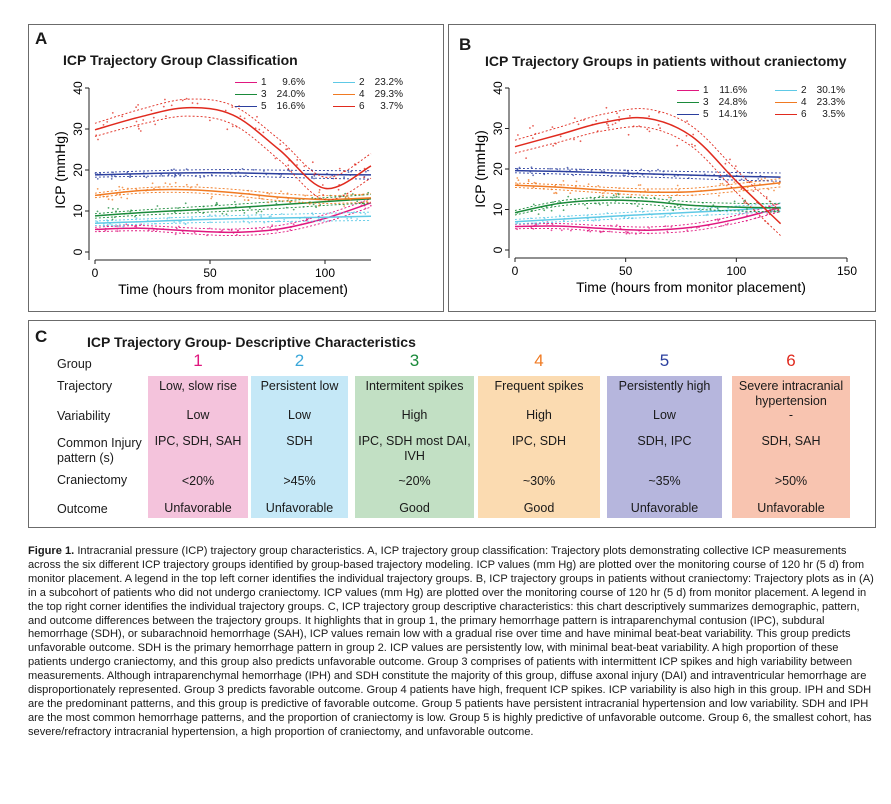  I want to click on legend-item-2: 2 30.1%, so click(810, 90).